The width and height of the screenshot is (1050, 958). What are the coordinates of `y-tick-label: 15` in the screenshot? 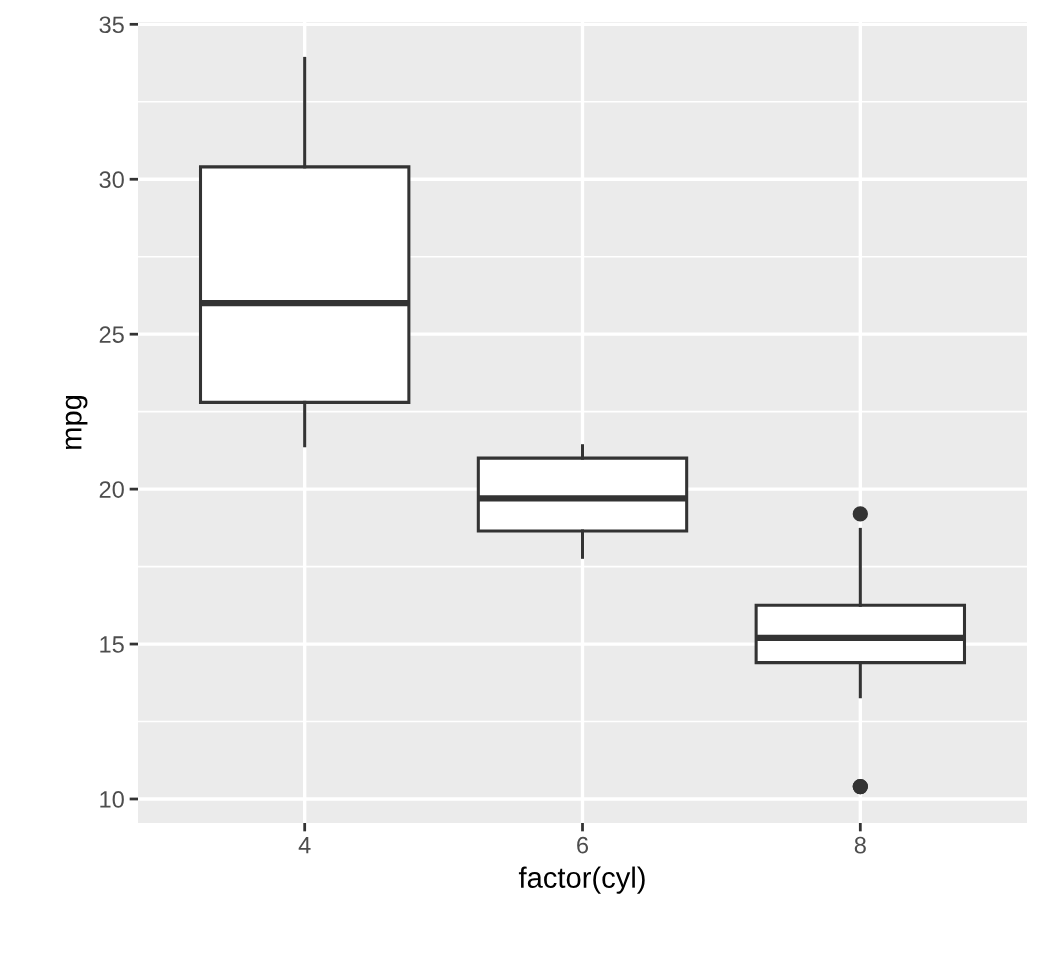 It's located at (112, 644).